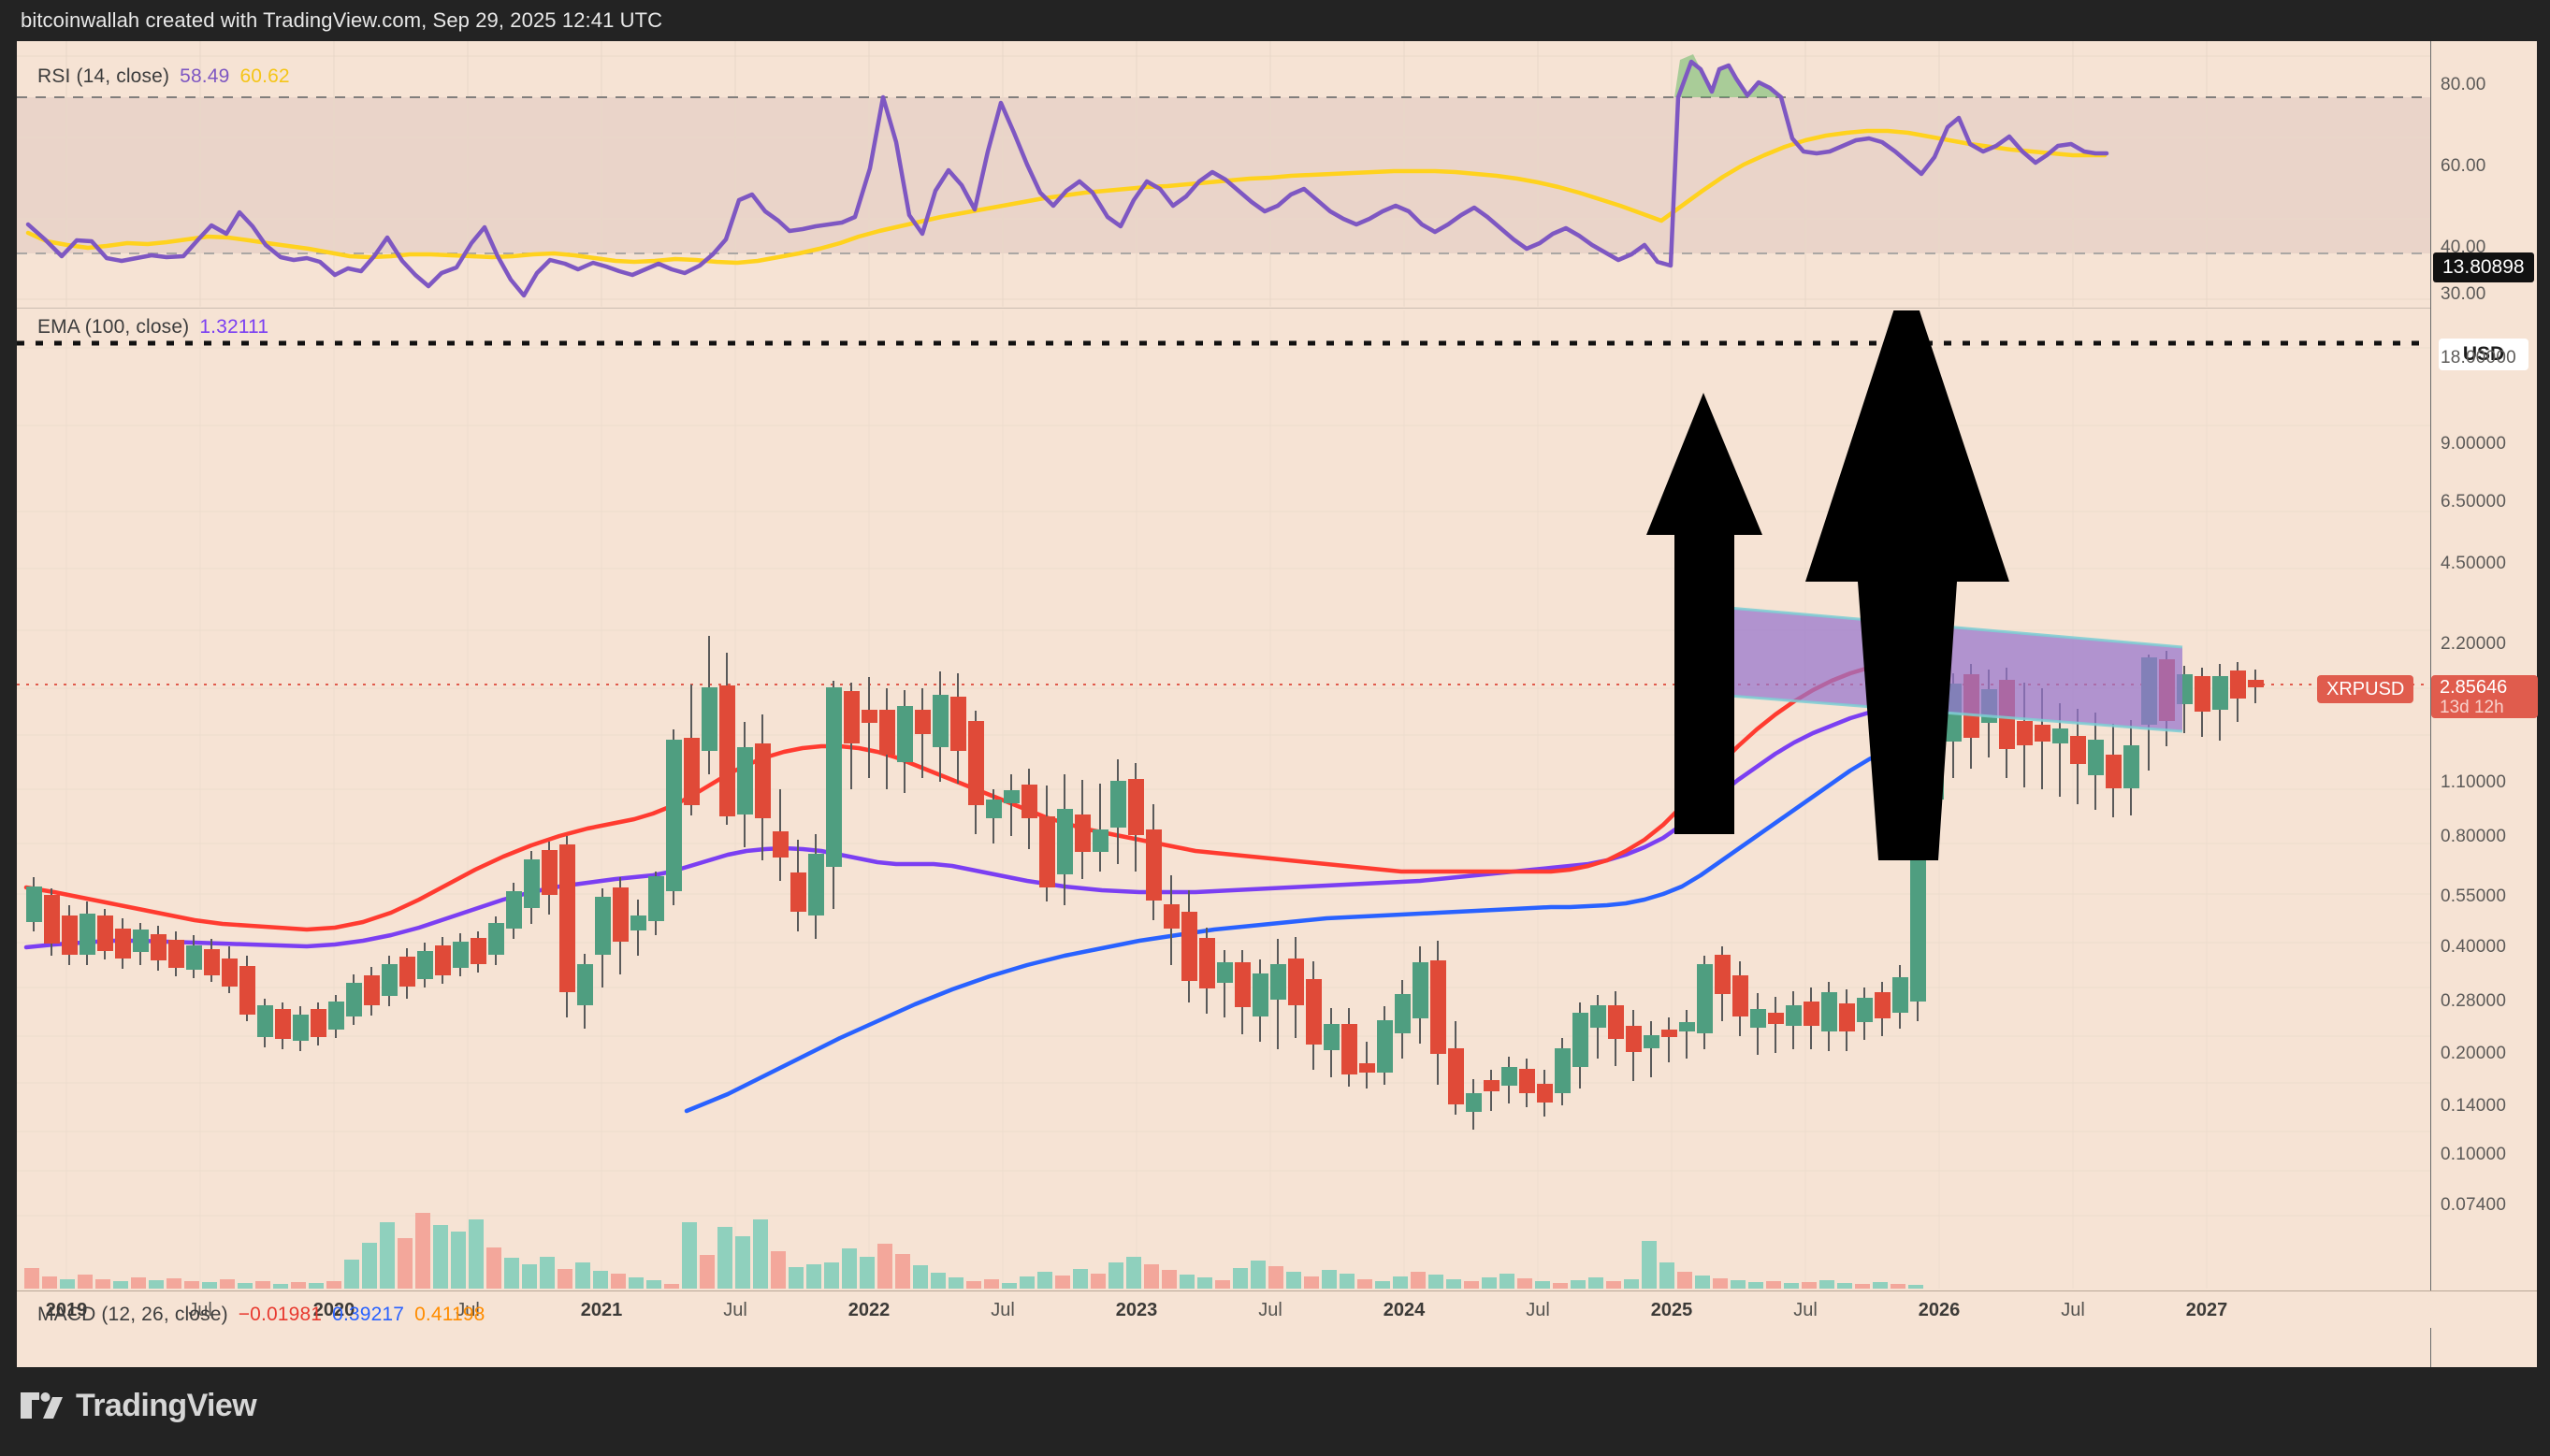 This screenshot has width=2550, height=1456. Describe the element at coordinates (1136, 1310) in the screenshot. I see `time-label-2023: 2023` at that location.